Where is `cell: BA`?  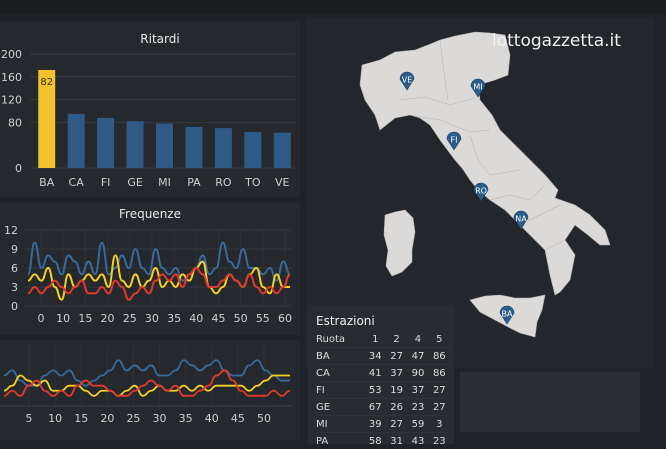
cell: BA is located at coordinates (340, 356).